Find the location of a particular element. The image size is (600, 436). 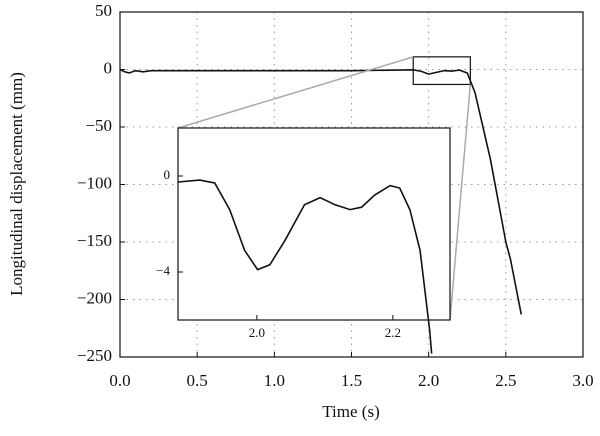

y-tick-label: 50 is located at coordinates (103, 10).